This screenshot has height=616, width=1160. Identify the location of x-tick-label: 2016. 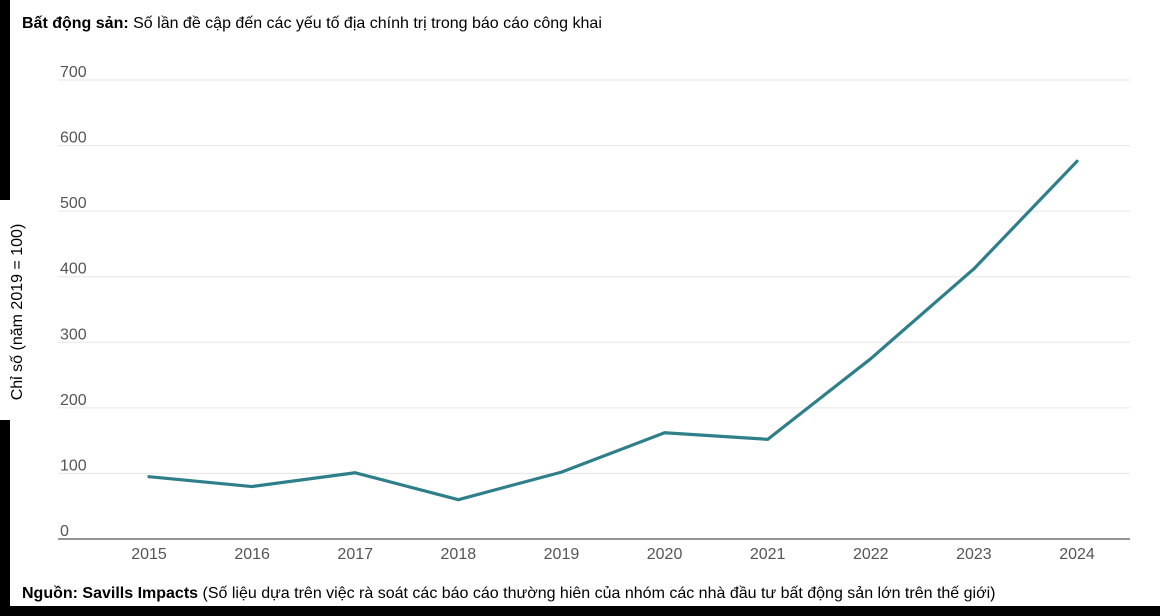
(252, 554).